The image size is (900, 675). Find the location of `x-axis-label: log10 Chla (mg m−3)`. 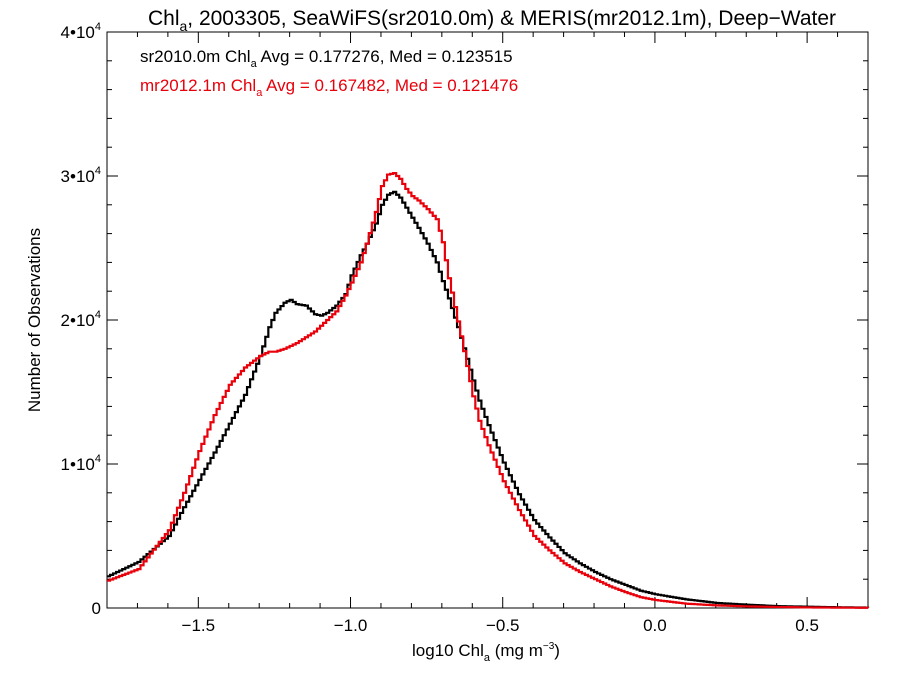

x-axis-label: log10 Chla (mg m−3) is located at coordinates (486, 652).